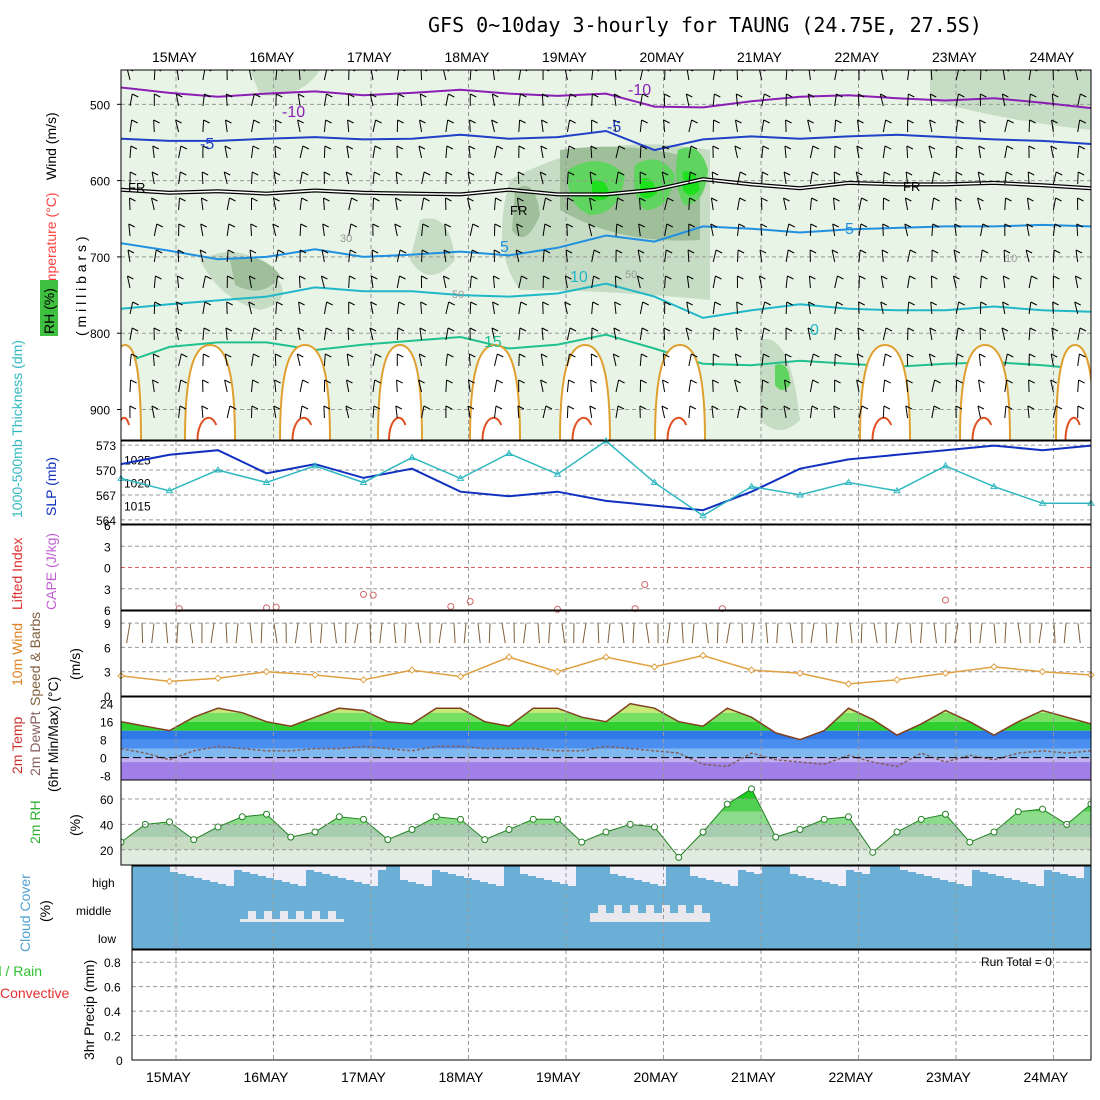  I want to click on rh-legend-box, so click(49, 308).